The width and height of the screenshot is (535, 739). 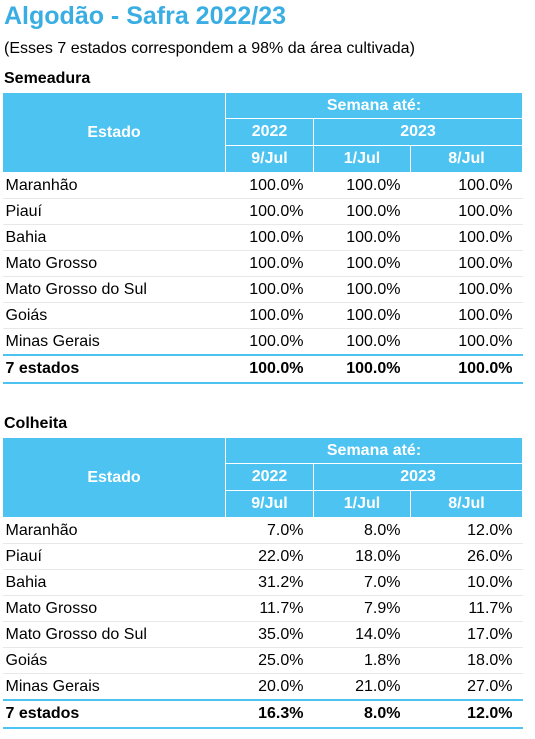 I want to click on value-cell: 14.0%, so click(x=362, y=634).